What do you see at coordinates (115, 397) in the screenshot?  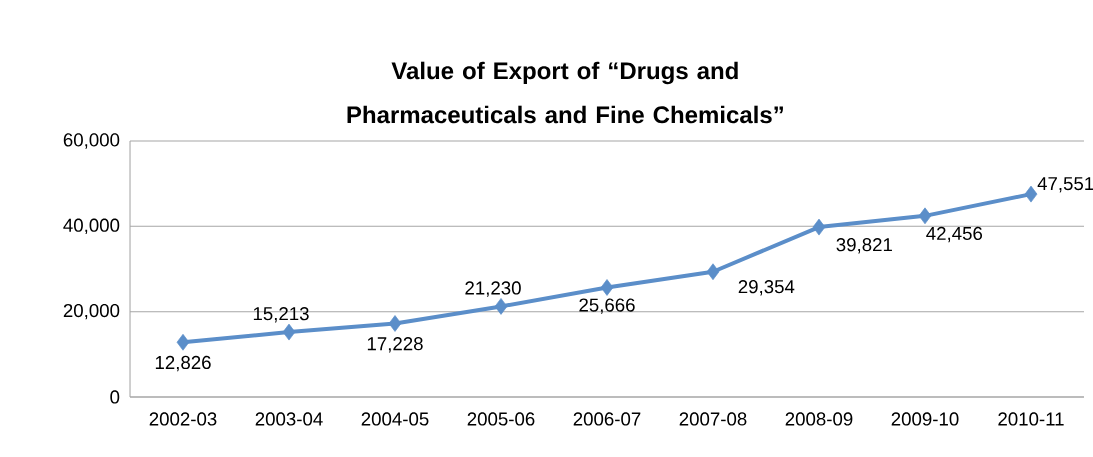 I see `y-tick-label: 0` at bounding box center [115, 397].